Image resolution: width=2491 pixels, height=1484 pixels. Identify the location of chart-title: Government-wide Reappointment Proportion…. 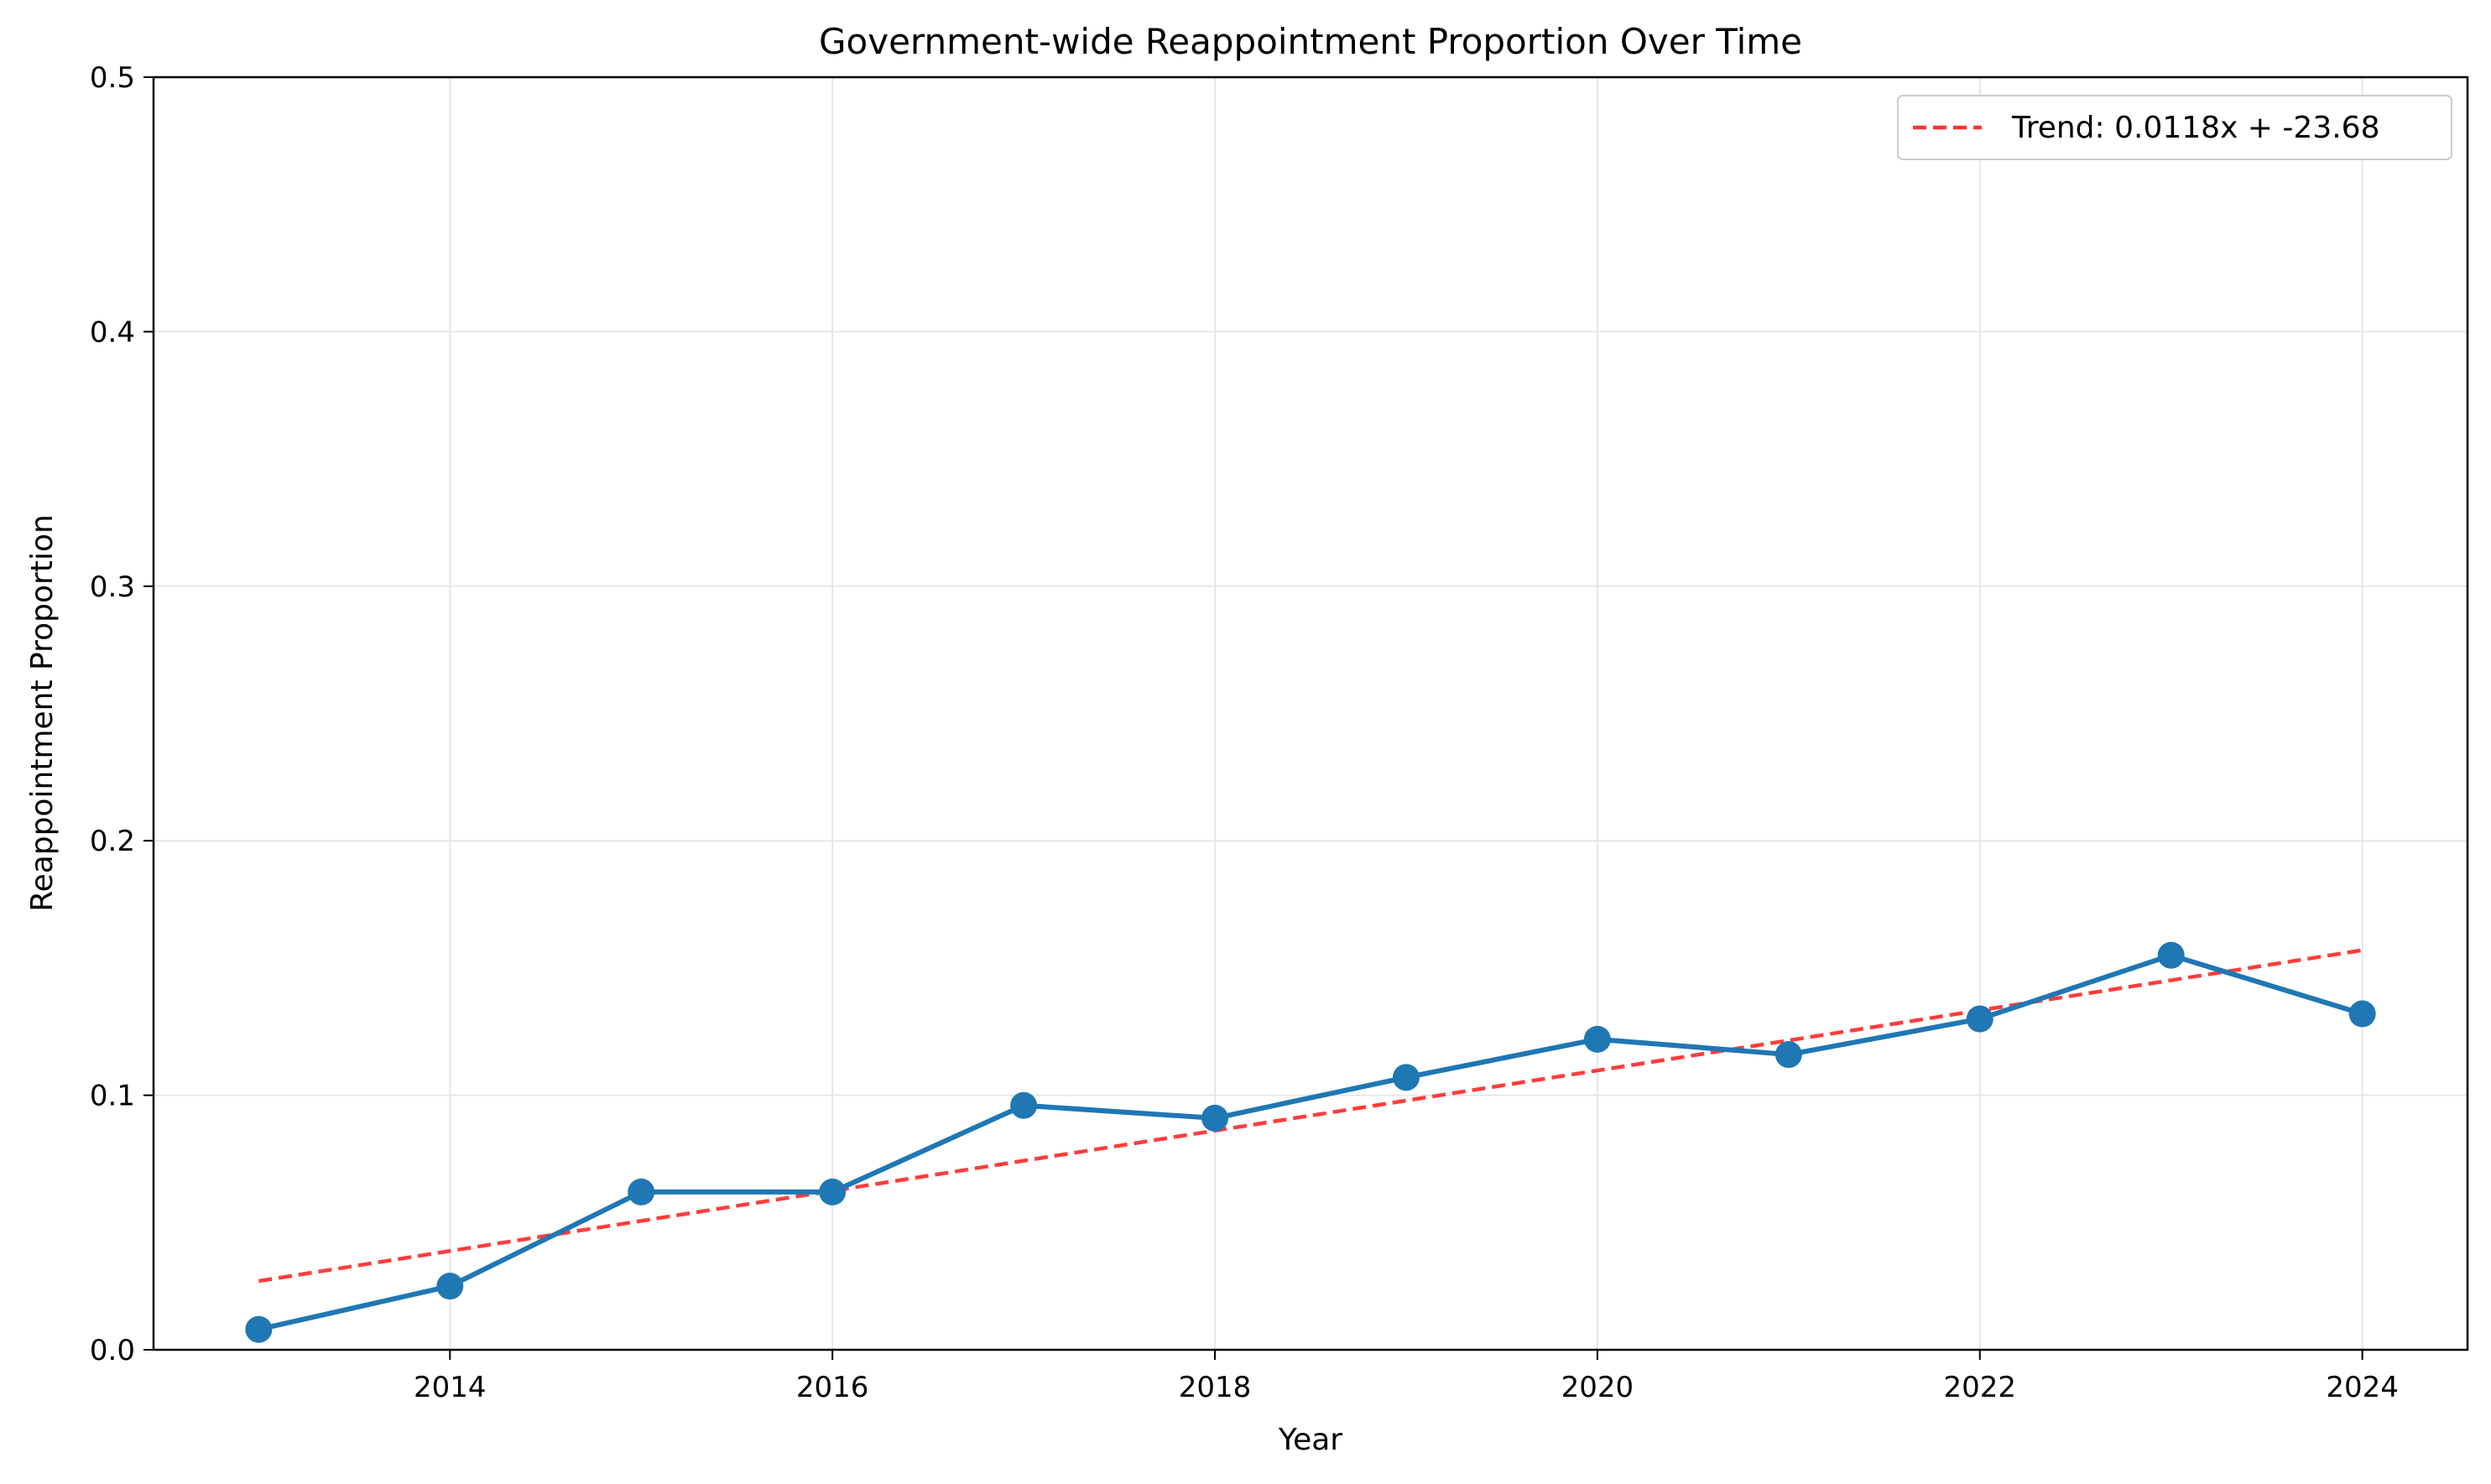
(1311, 41).